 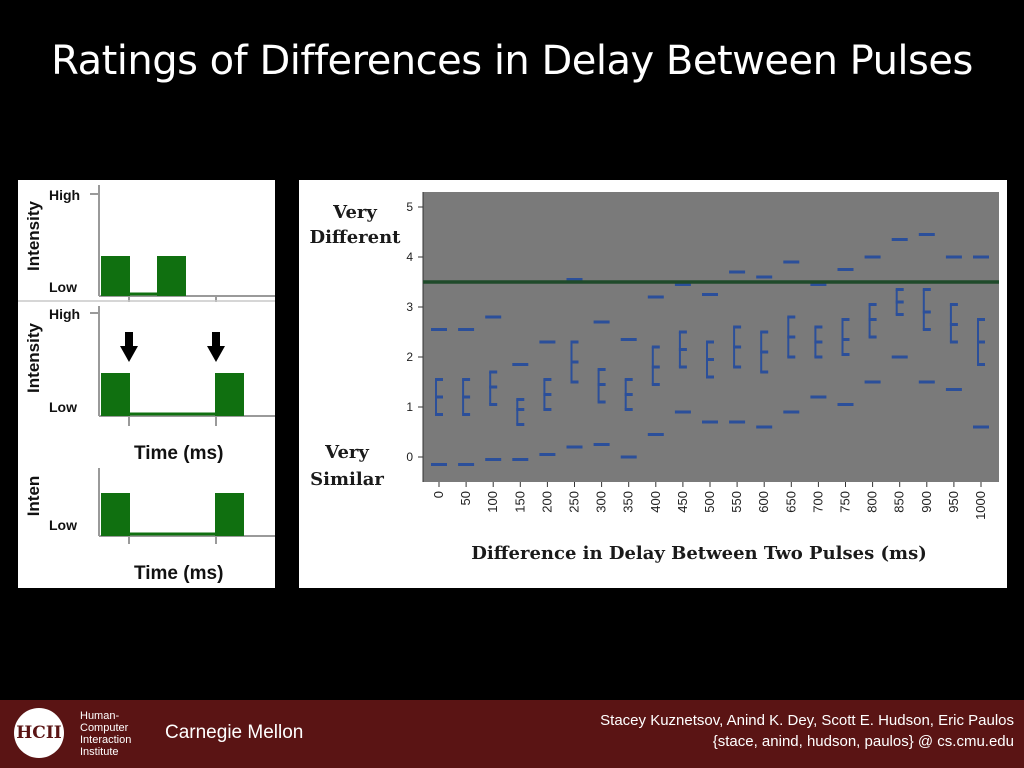 I want to click on pulse-3a, so click(x=115, y=514).